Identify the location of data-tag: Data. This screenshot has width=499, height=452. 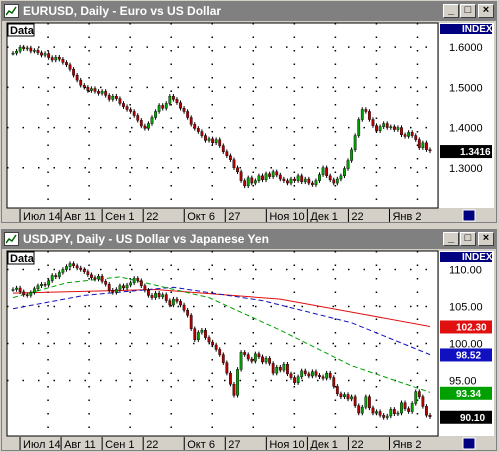
(22, 259).